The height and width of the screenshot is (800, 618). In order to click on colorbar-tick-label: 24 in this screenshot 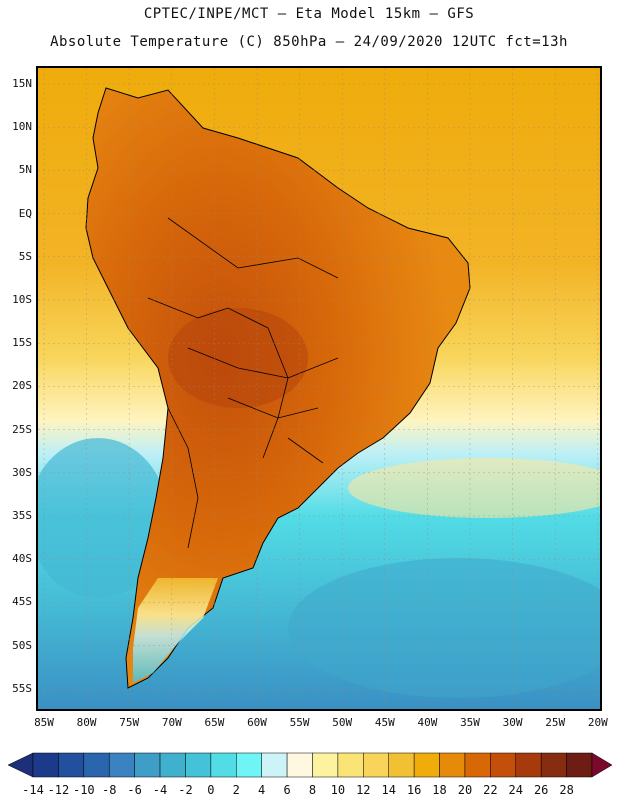, I will do `click(515, 790)`.